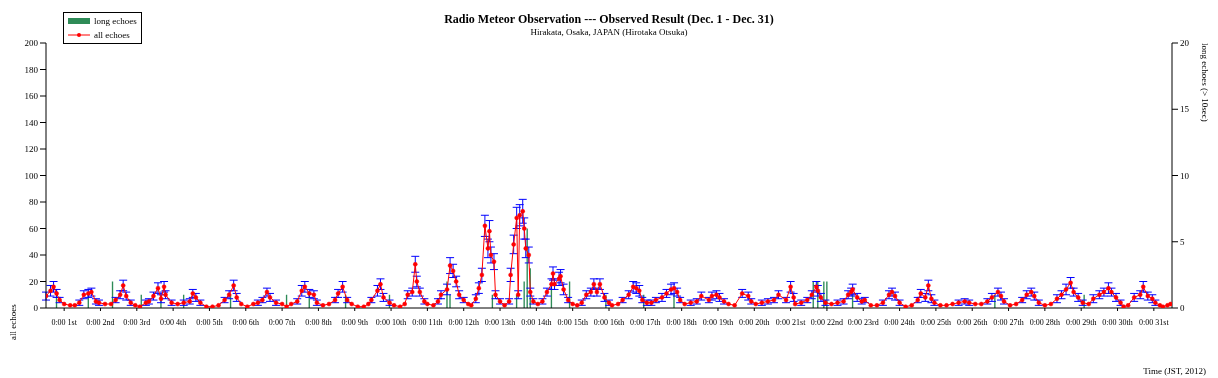 Image resolution: width=1218 pixels, height=378 pixels. I want to click on x-tick-label: 0:00 13th, so click(500, 322).